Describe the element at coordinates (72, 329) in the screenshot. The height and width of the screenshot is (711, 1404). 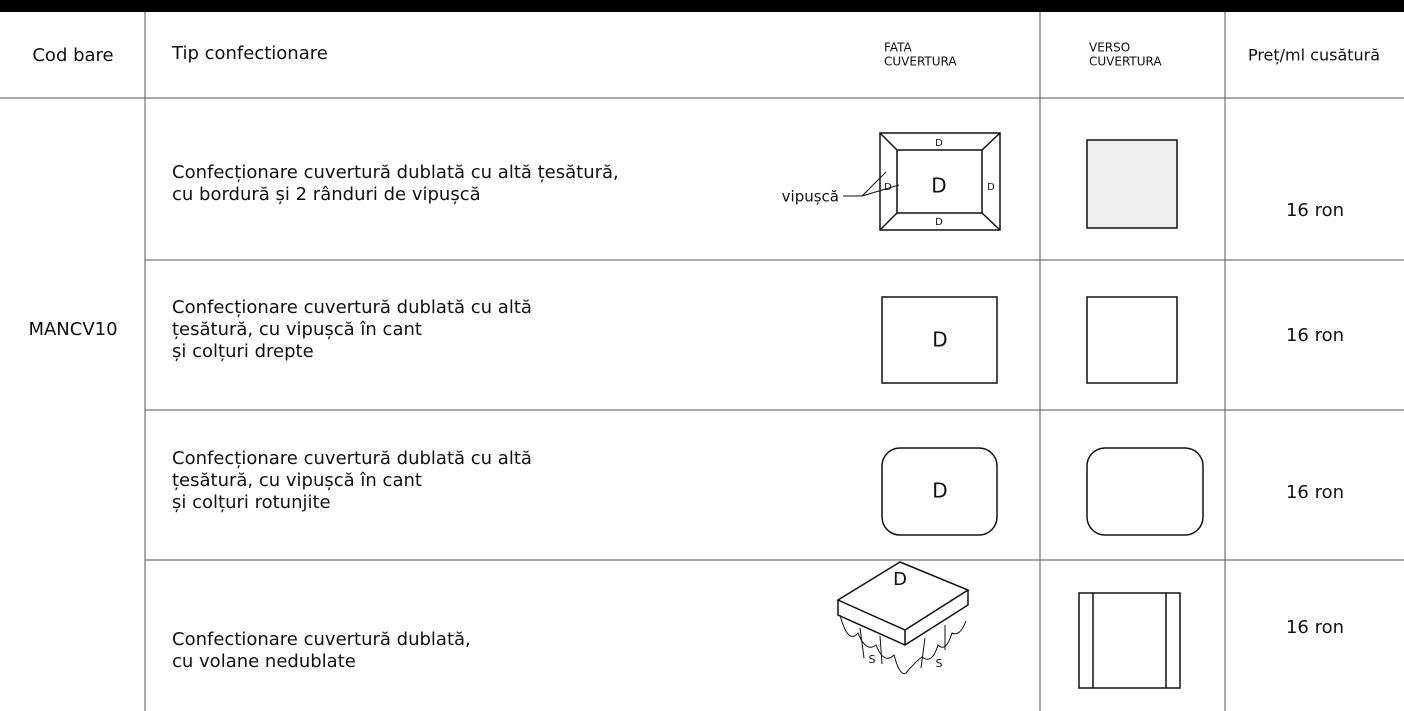
I see `code: MANCV10` at that location.